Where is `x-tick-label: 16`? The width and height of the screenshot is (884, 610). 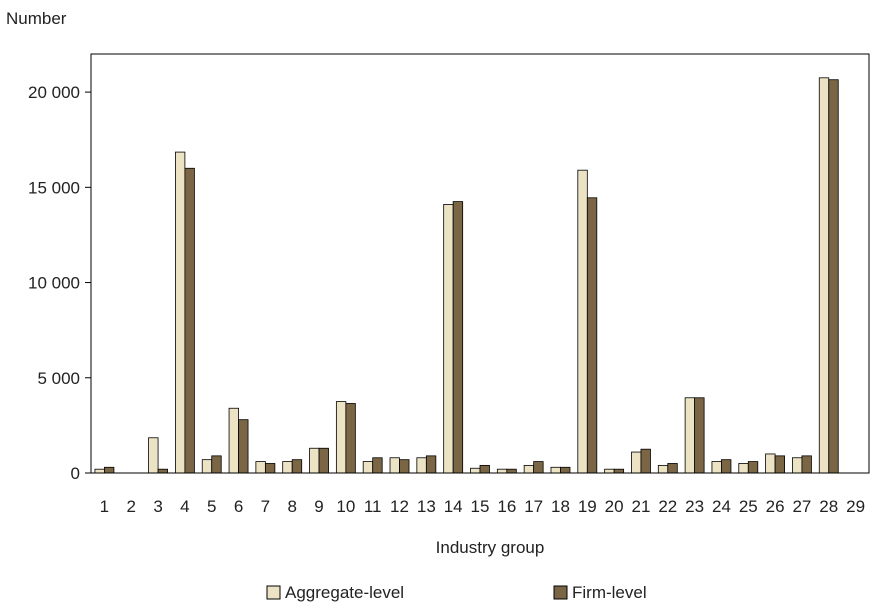 x-tick-label: 16 is located at coordinates (506, 506).